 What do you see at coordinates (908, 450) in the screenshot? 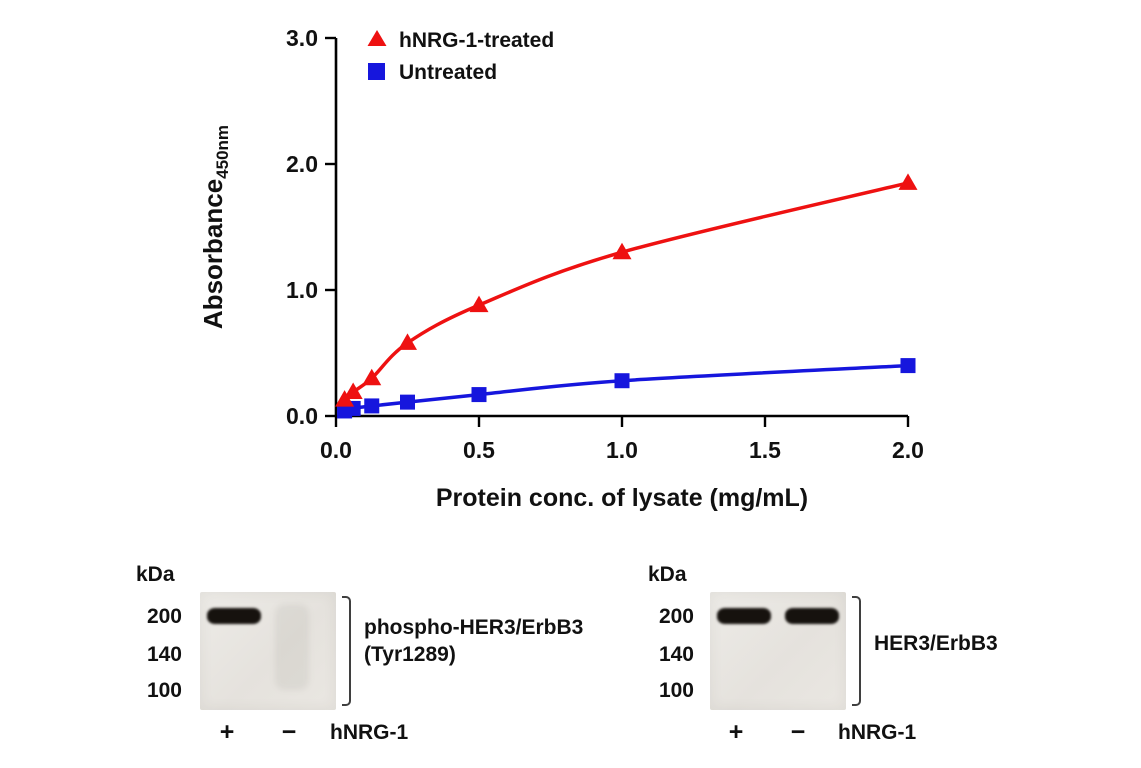
I see `x-tick-label: 2.0` at bounding box center [908, 450].